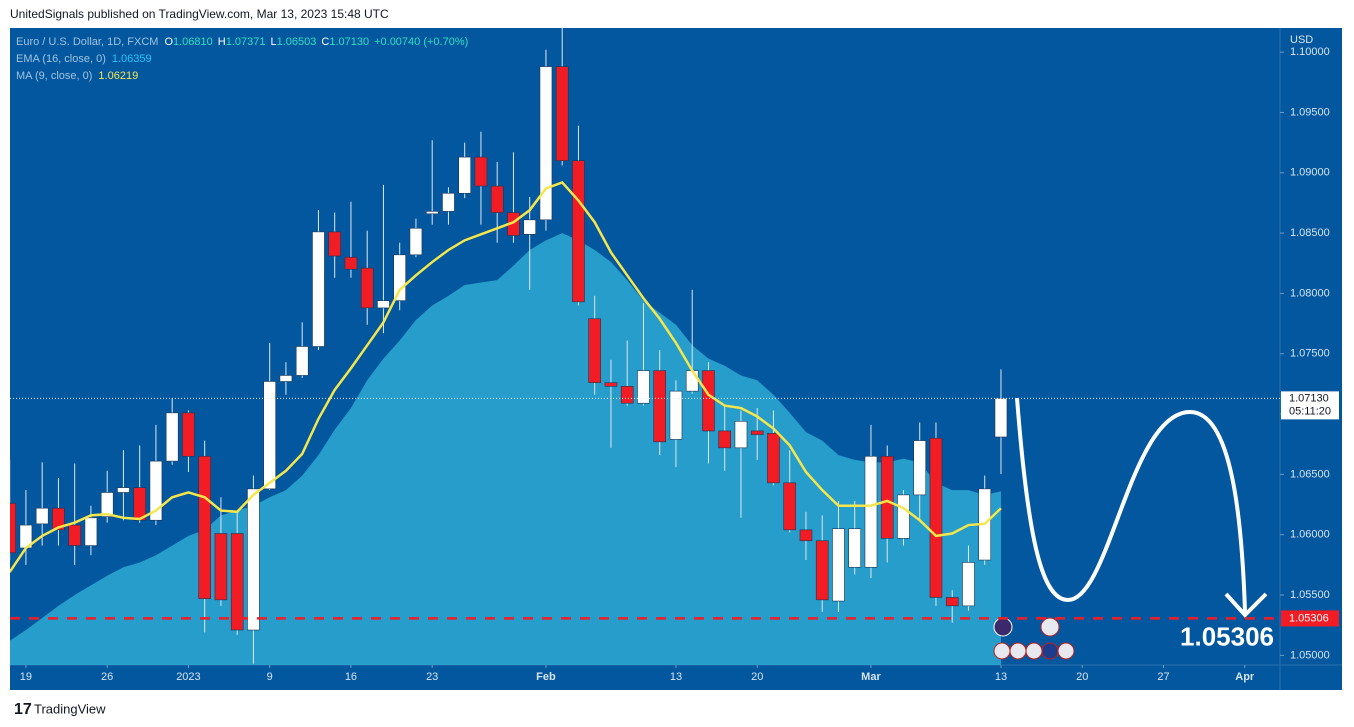  Describe the element at coordinates (1310, 293) in the screenshot. I see `y-tick-label: 1.08000` at that location.